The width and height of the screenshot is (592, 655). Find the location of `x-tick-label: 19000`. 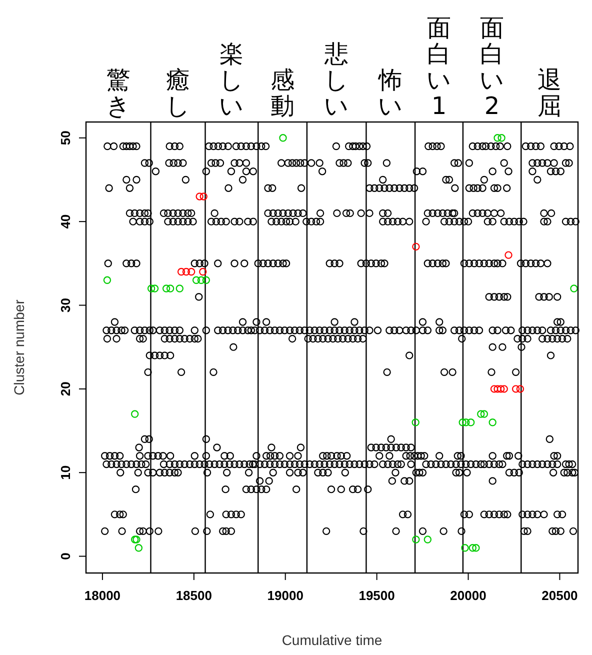

x-tick-label: 19000 is located at coordinates (285, 595).